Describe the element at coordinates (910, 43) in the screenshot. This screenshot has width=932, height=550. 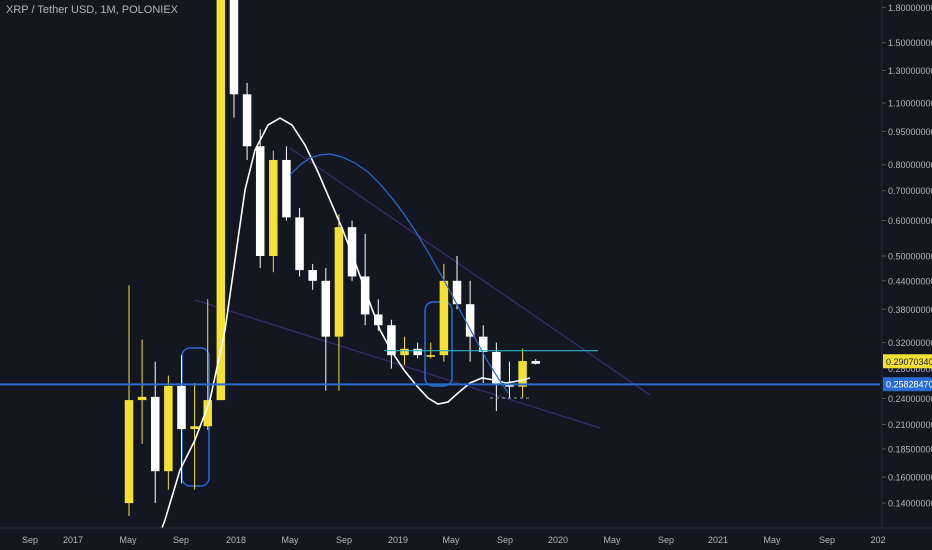
I see `y-tick-label: 1.50000000` at that location.